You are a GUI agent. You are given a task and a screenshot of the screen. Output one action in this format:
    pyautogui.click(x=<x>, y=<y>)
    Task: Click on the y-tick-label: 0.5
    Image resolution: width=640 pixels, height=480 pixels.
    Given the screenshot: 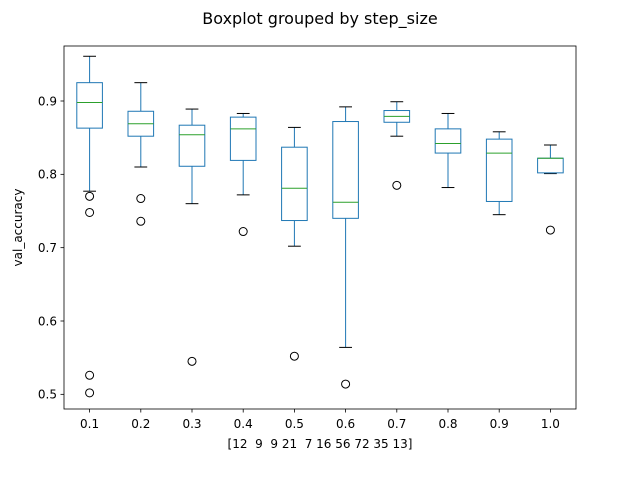 What is the action you would take?
    pyautogui.click(x=47, y=395)
    